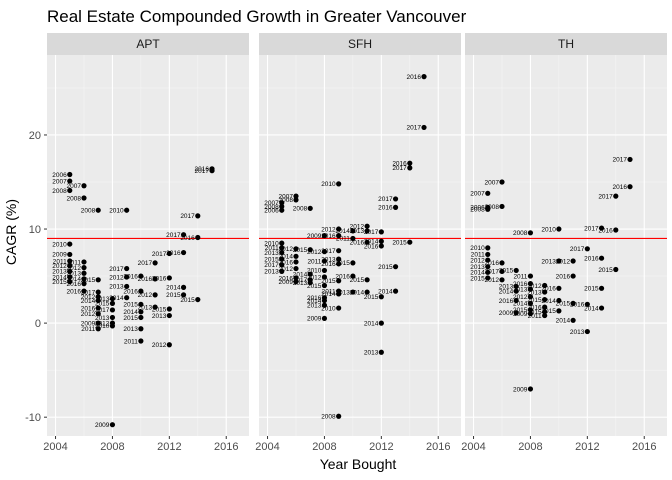  I want to click on facet-strip, so click(148, 44).